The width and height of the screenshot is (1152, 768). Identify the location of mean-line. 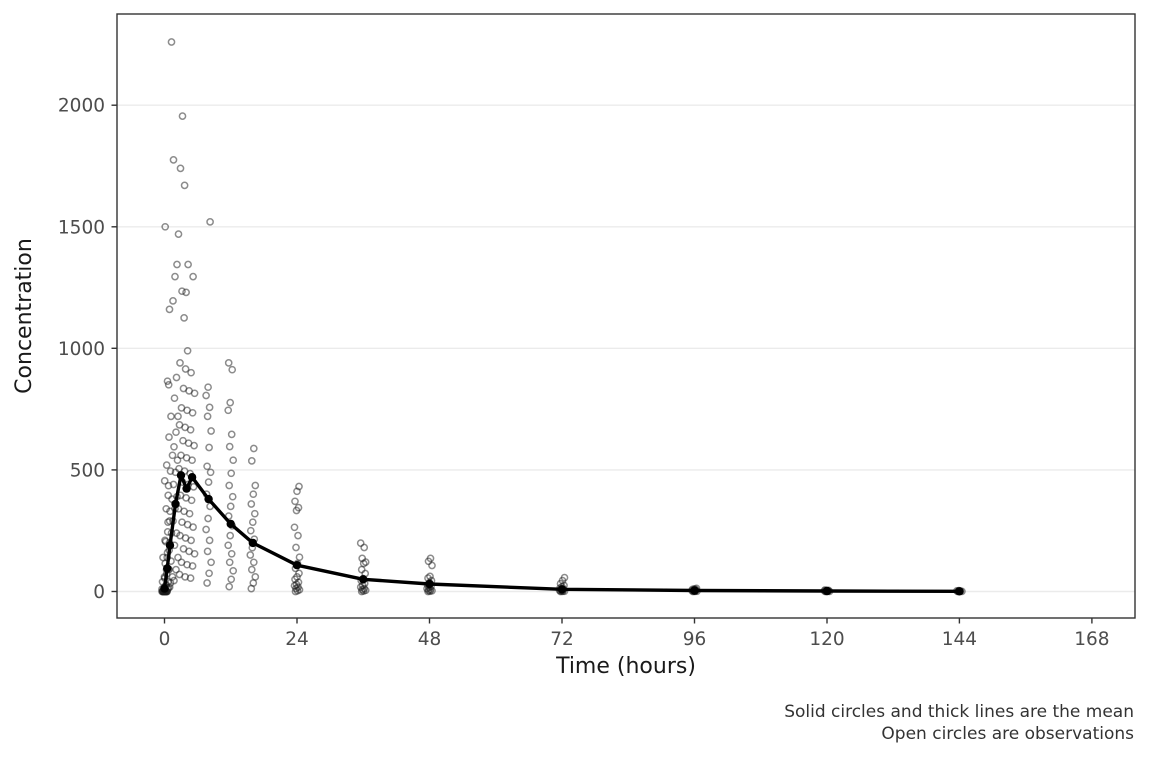
(562, 533).